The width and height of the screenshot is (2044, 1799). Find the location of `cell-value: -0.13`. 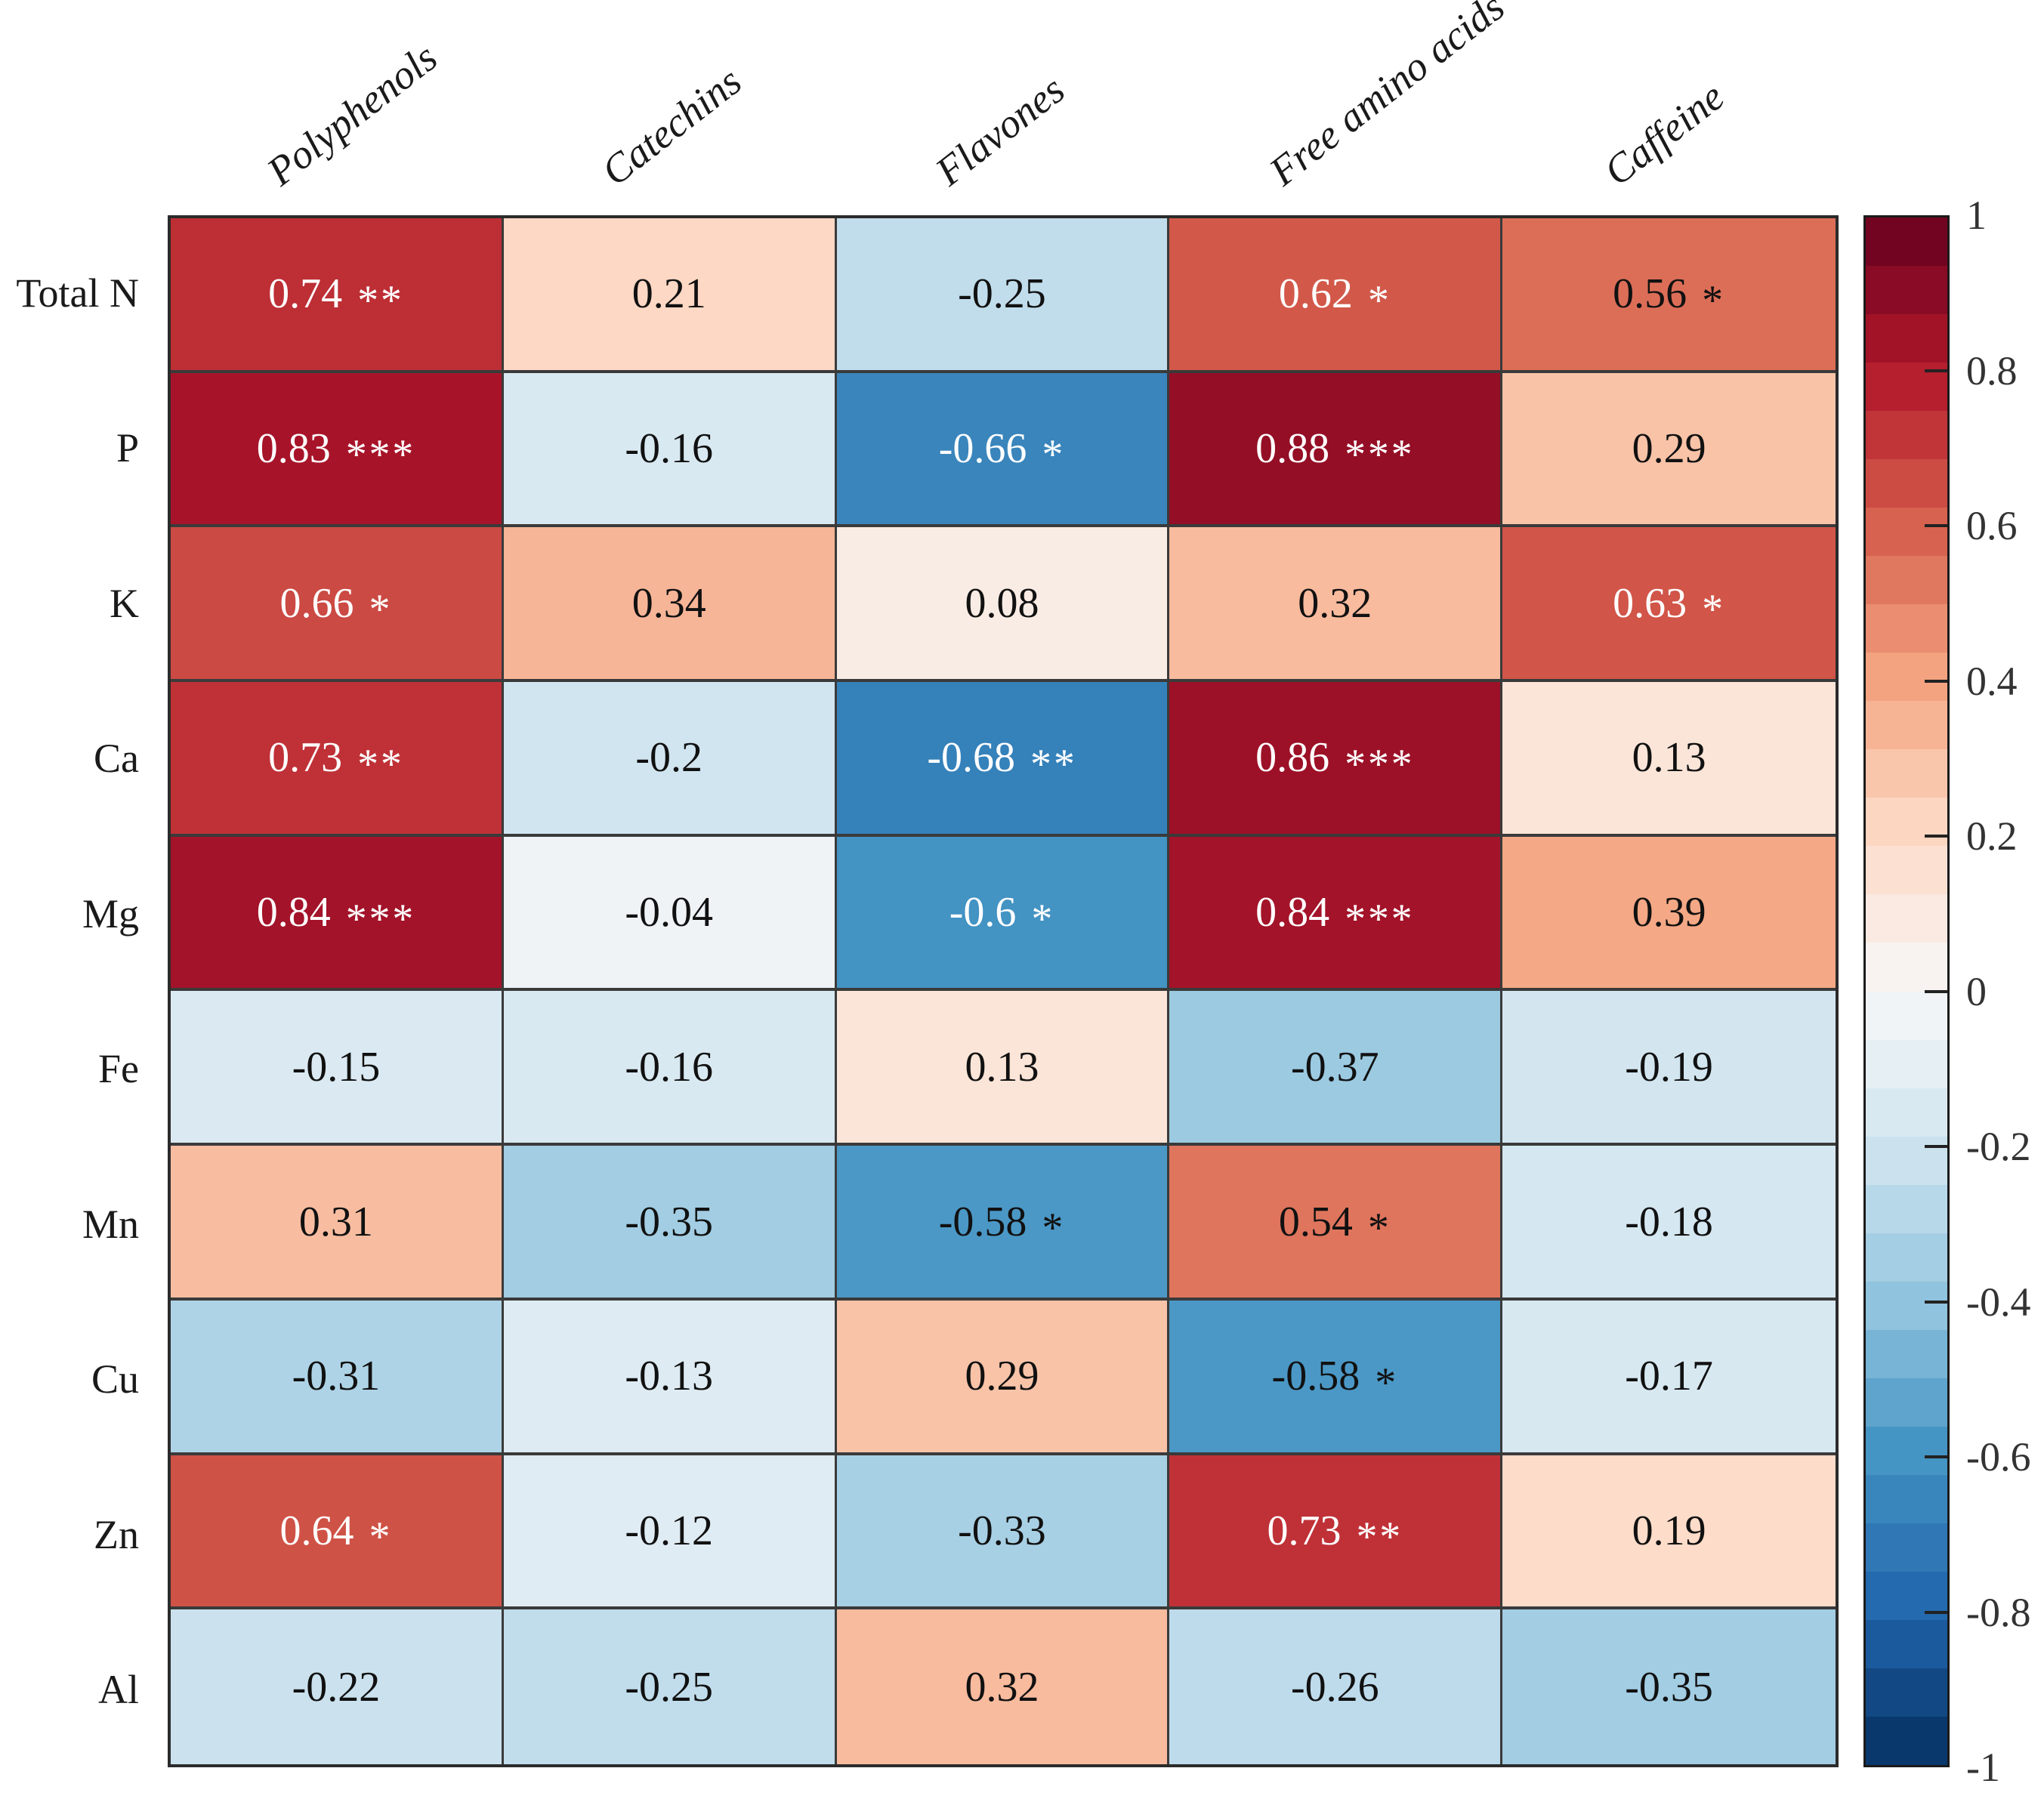

cell-value: -0.13 is located at coordinates (669, 1376).